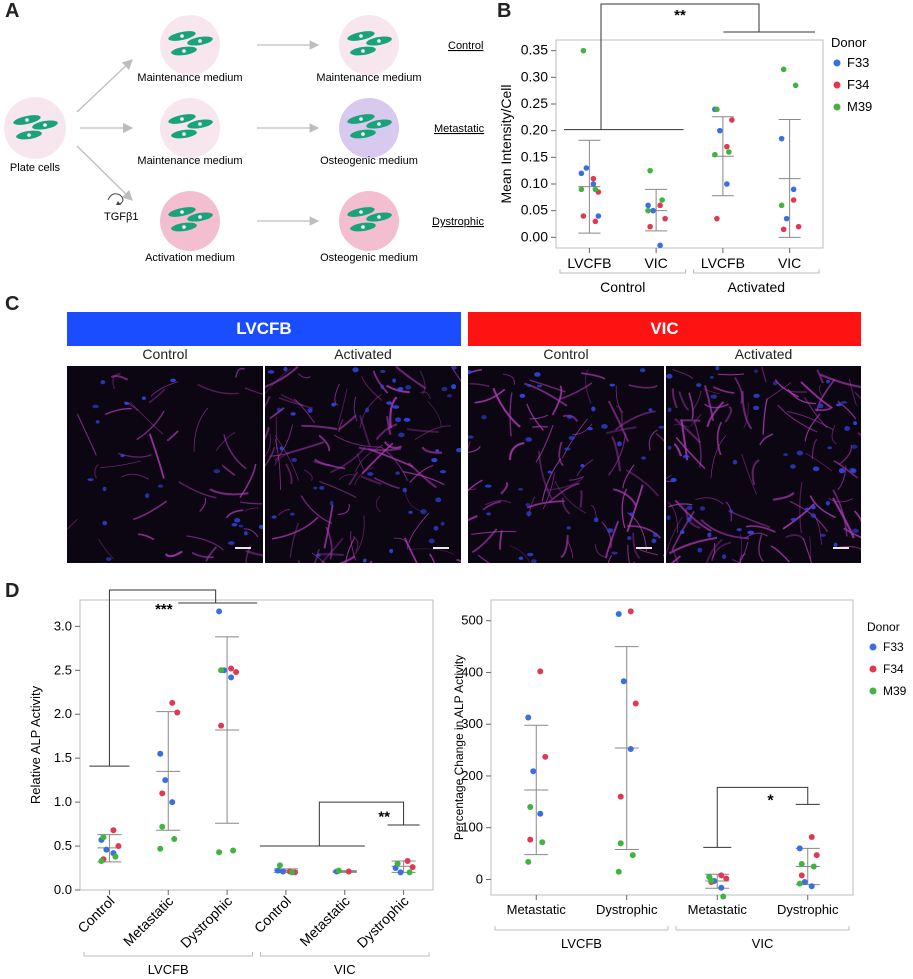  I want to click on y-tick-label: 1.5, so click(63, 757).